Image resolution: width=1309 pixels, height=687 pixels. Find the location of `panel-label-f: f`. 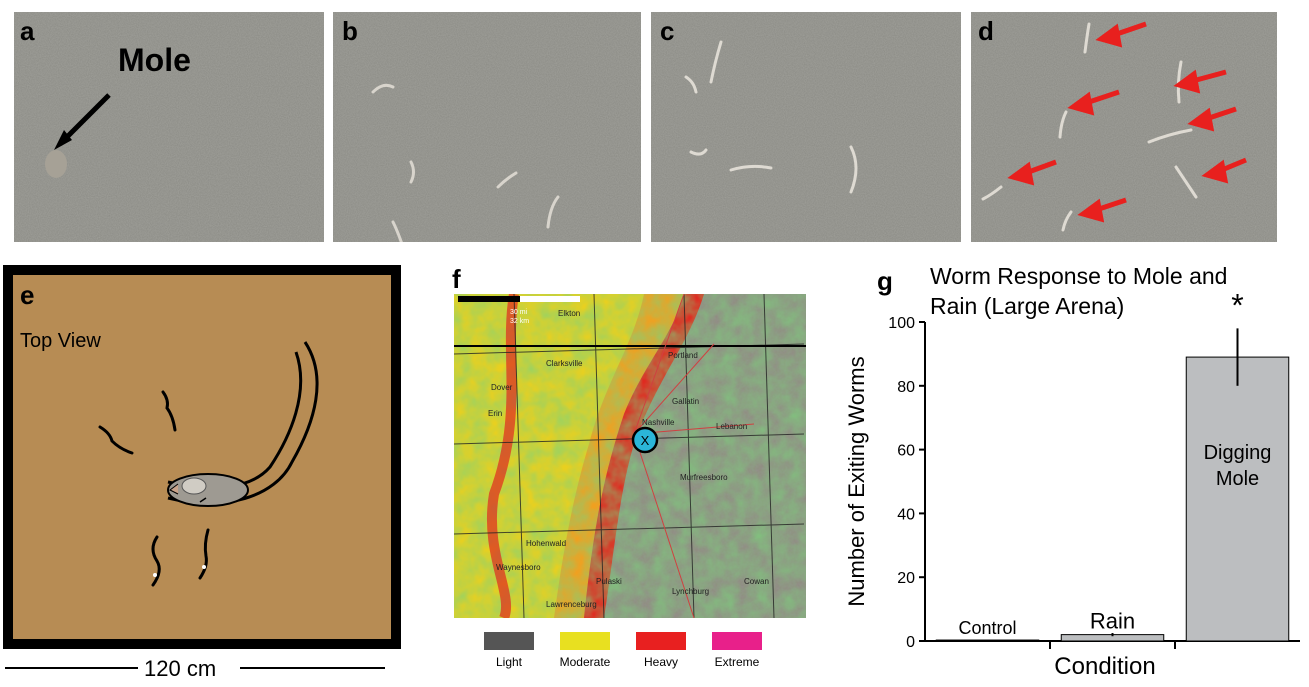

panel-label-f: f is located at coordinates (456, 279).